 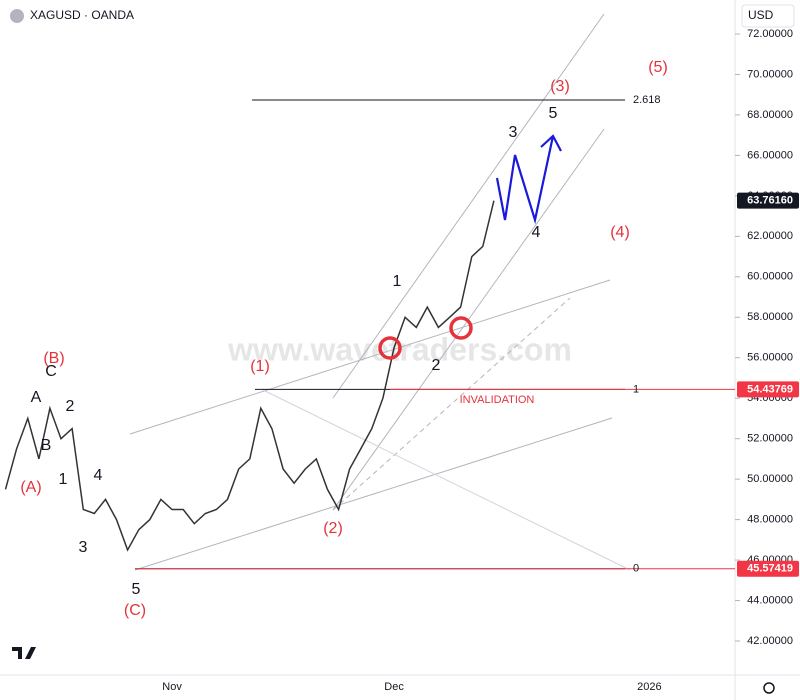 I want to click on wave-label: (1), so click(x=260, y=366).